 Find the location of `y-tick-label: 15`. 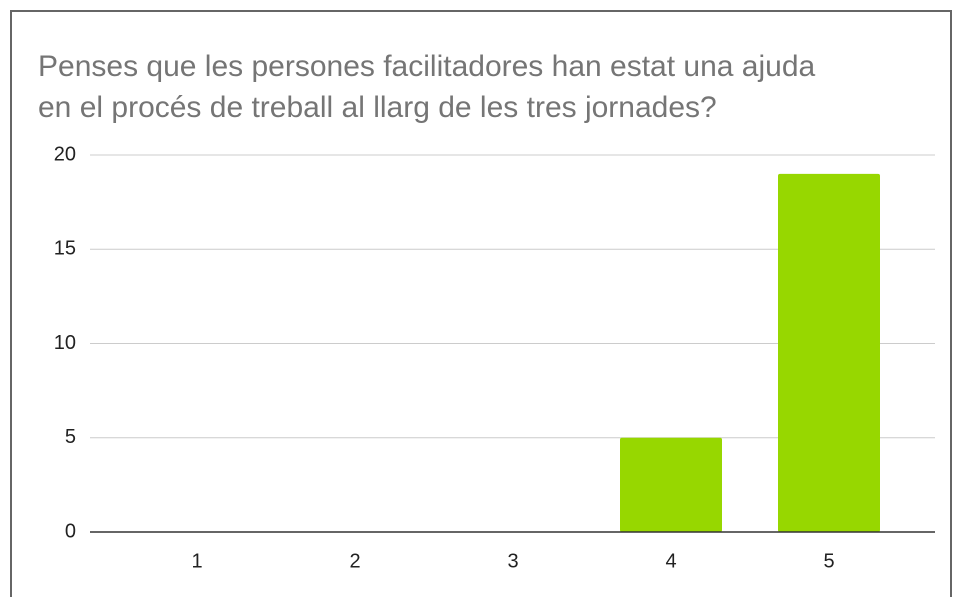

y-tick-label: 15 is located at coordinates (65, 249).